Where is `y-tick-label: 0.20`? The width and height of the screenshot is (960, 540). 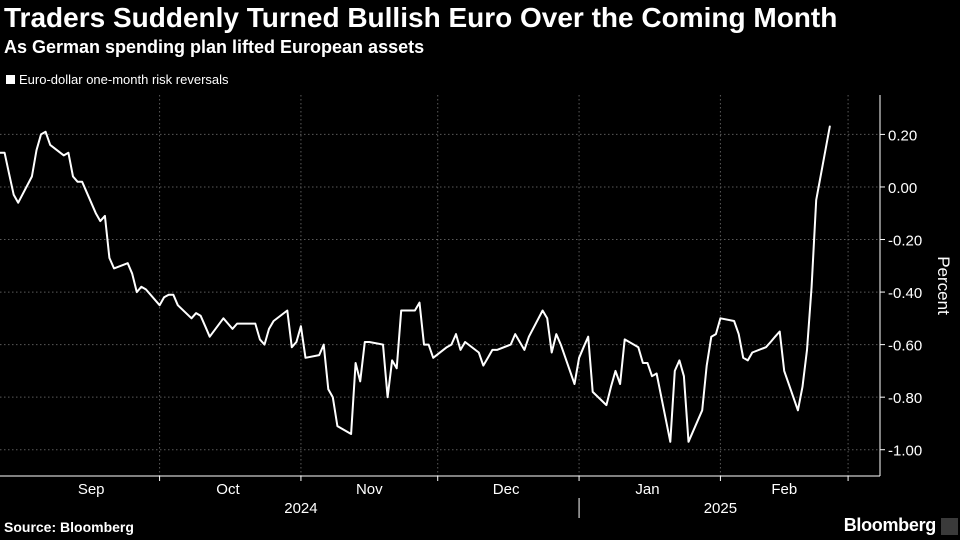
y-tick-label: 0.20 is located at coordinates (902, 135).